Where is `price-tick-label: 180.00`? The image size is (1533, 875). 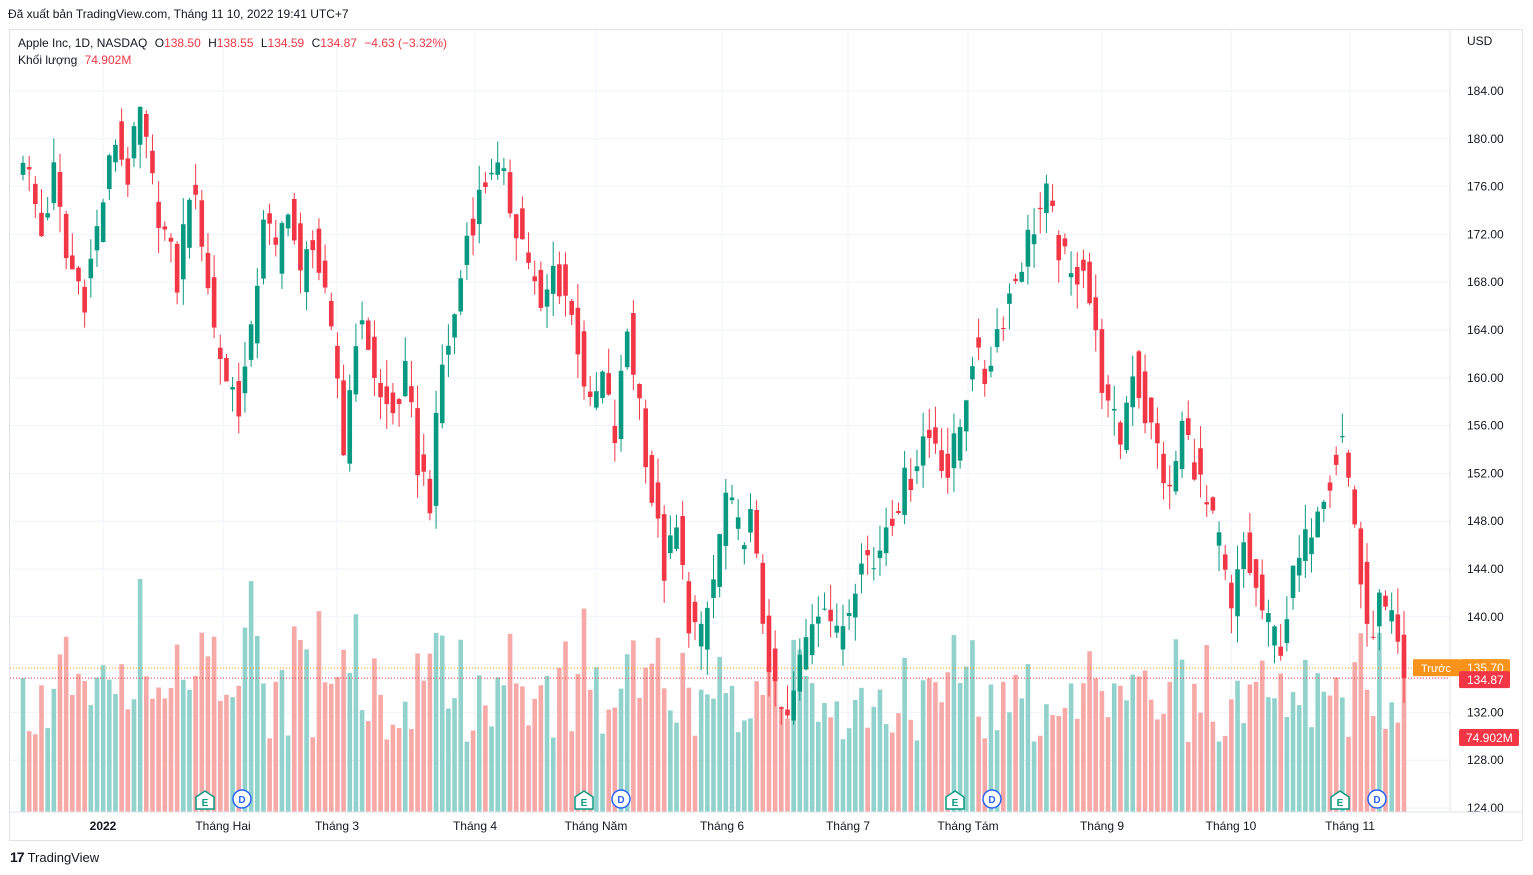 price-tick-label: 180.00 is located at coordinates (1485, 139).